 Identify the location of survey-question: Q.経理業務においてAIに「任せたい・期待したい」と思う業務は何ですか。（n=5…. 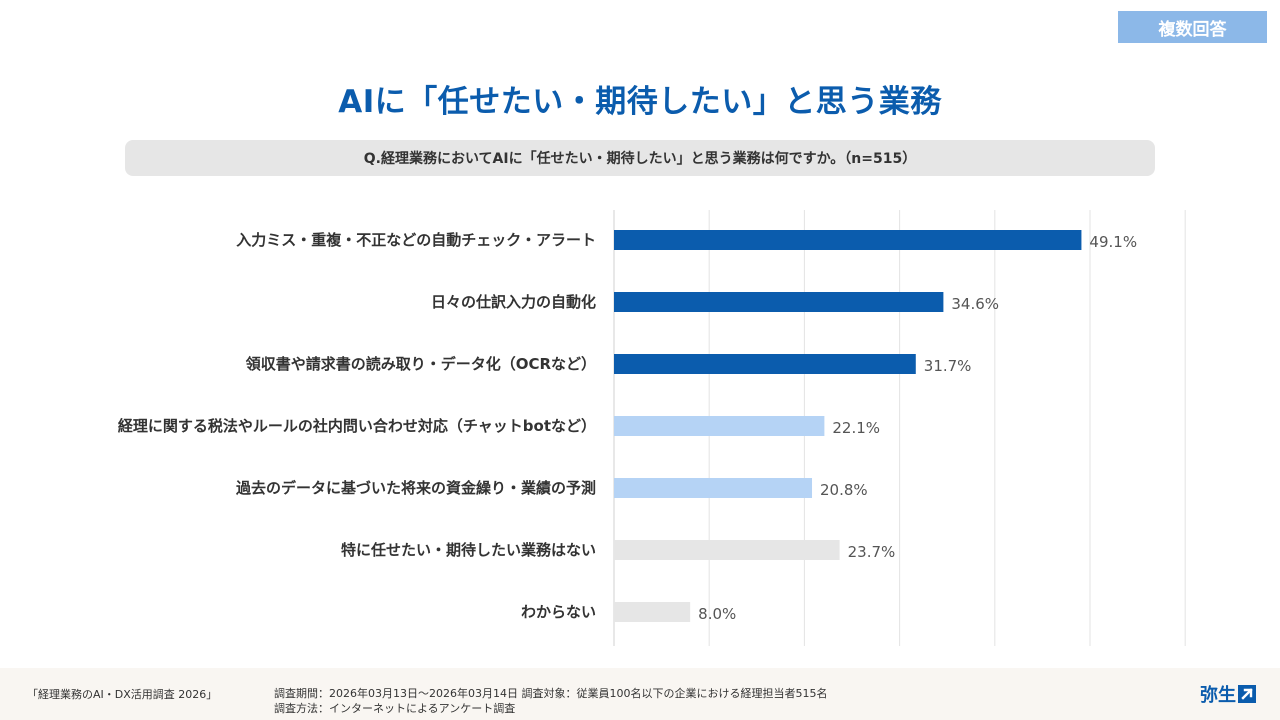
(640, 158).